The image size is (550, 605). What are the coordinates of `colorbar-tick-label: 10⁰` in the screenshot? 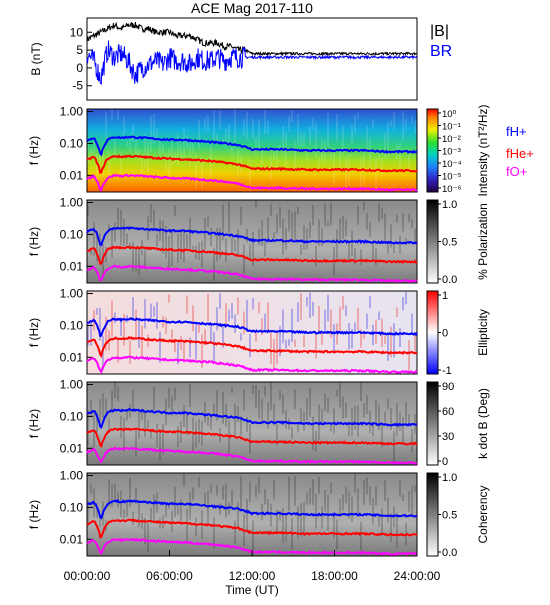 It's located at (449, 114).